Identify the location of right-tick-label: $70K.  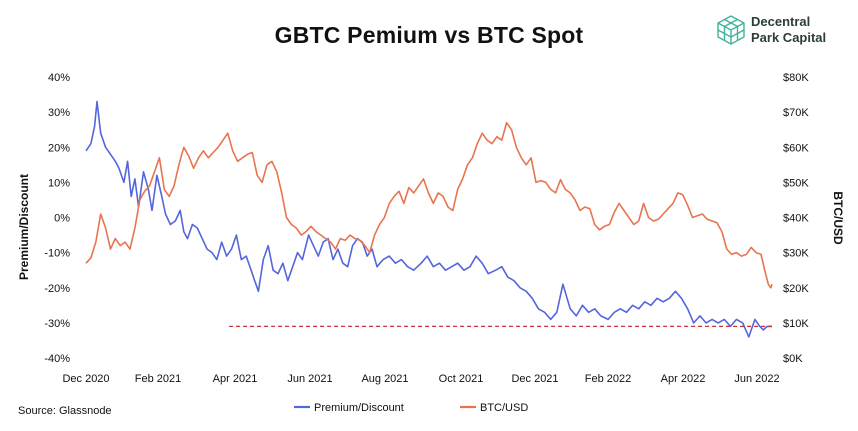
(796, 113).